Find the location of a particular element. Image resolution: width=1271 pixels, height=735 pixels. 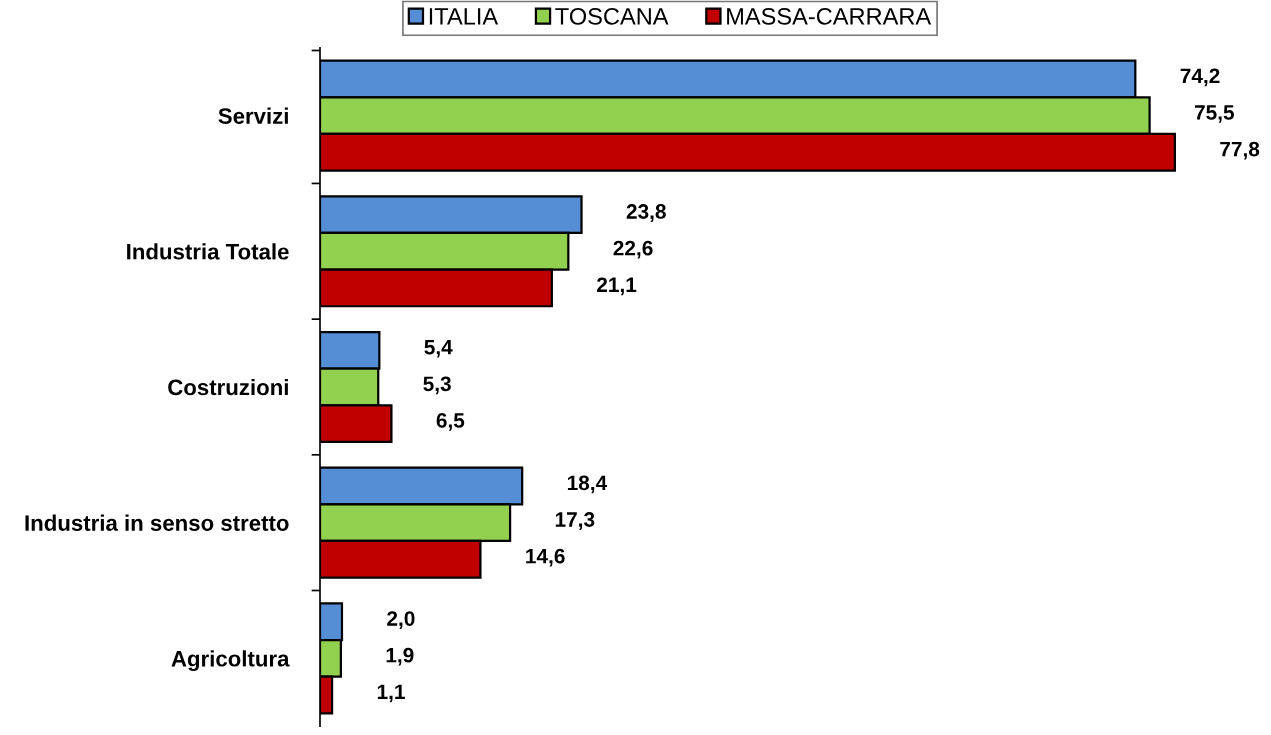

legend-label: TOSCANA is located at coordinates (612, 16).